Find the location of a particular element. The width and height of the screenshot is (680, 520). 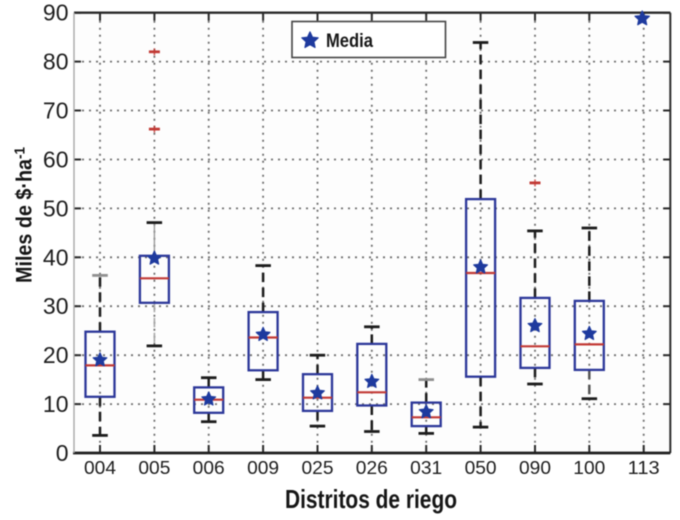

svg-text: 026 is located at coordinates (372, 468).